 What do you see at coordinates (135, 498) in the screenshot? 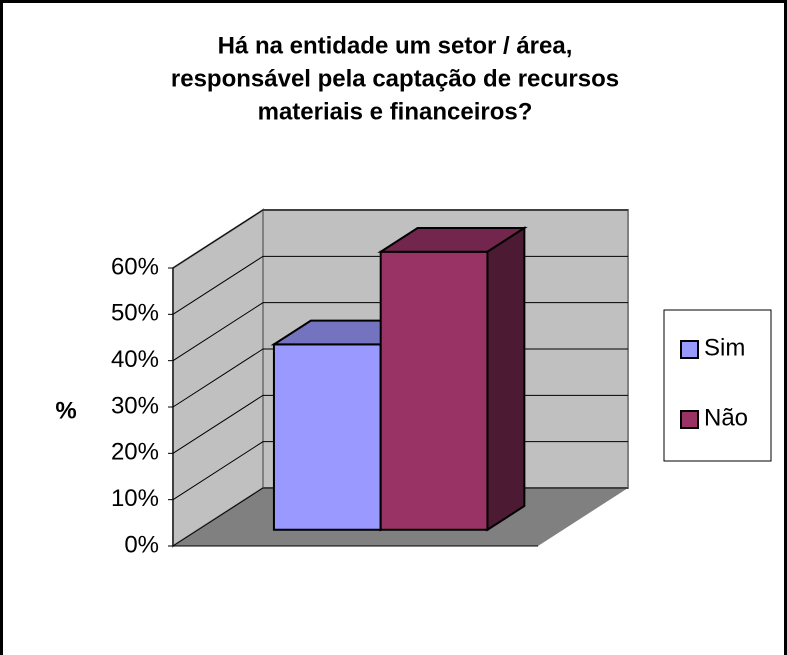
I see `y-tick-label: 10%` at bounding box center [135, 498].